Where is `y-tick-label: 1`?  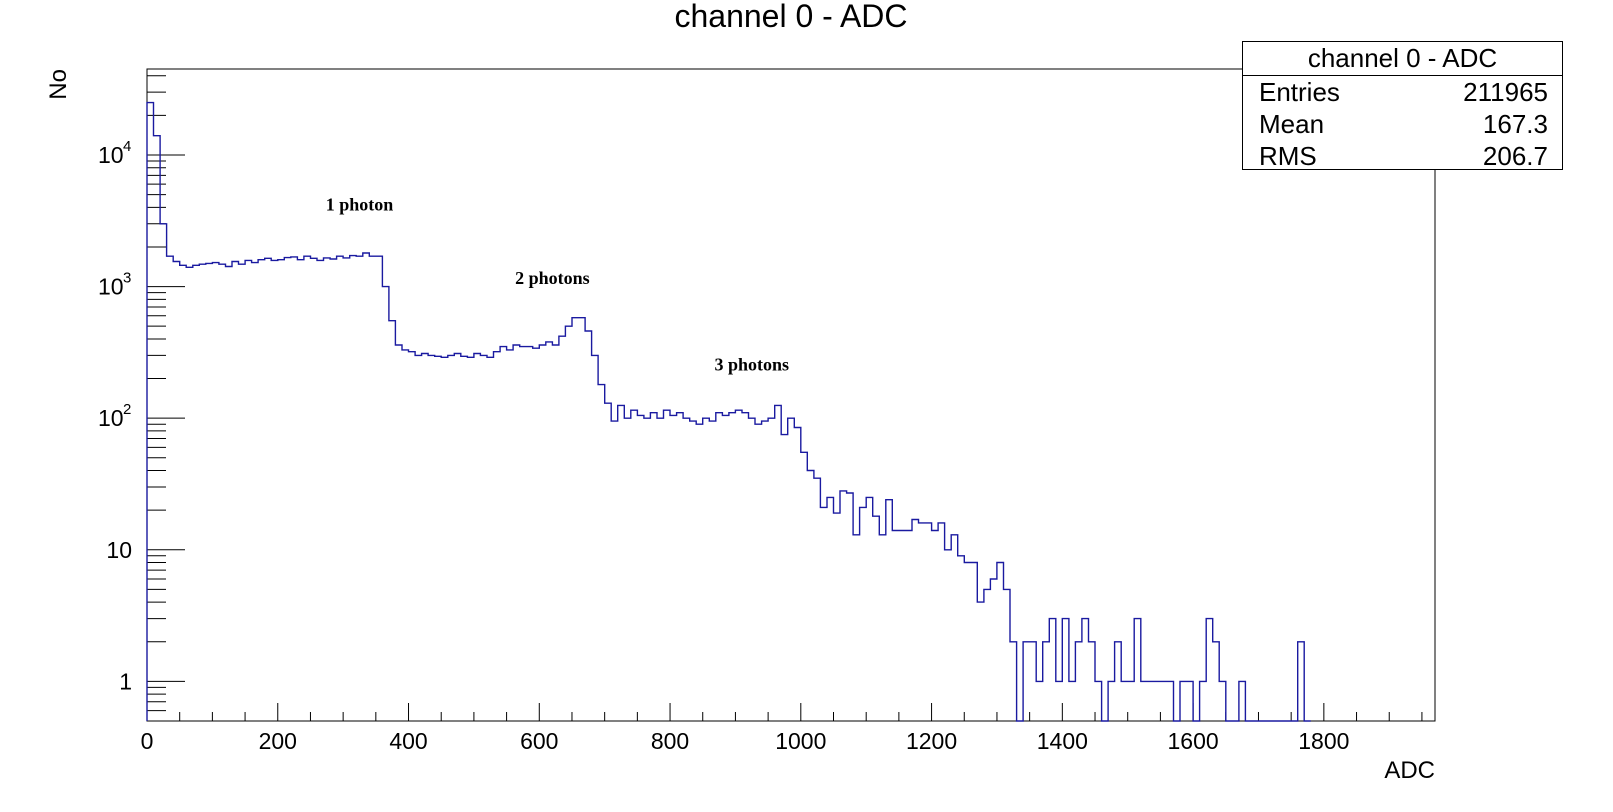 y-tick-label: 1 is located at coordinates (125, 681).